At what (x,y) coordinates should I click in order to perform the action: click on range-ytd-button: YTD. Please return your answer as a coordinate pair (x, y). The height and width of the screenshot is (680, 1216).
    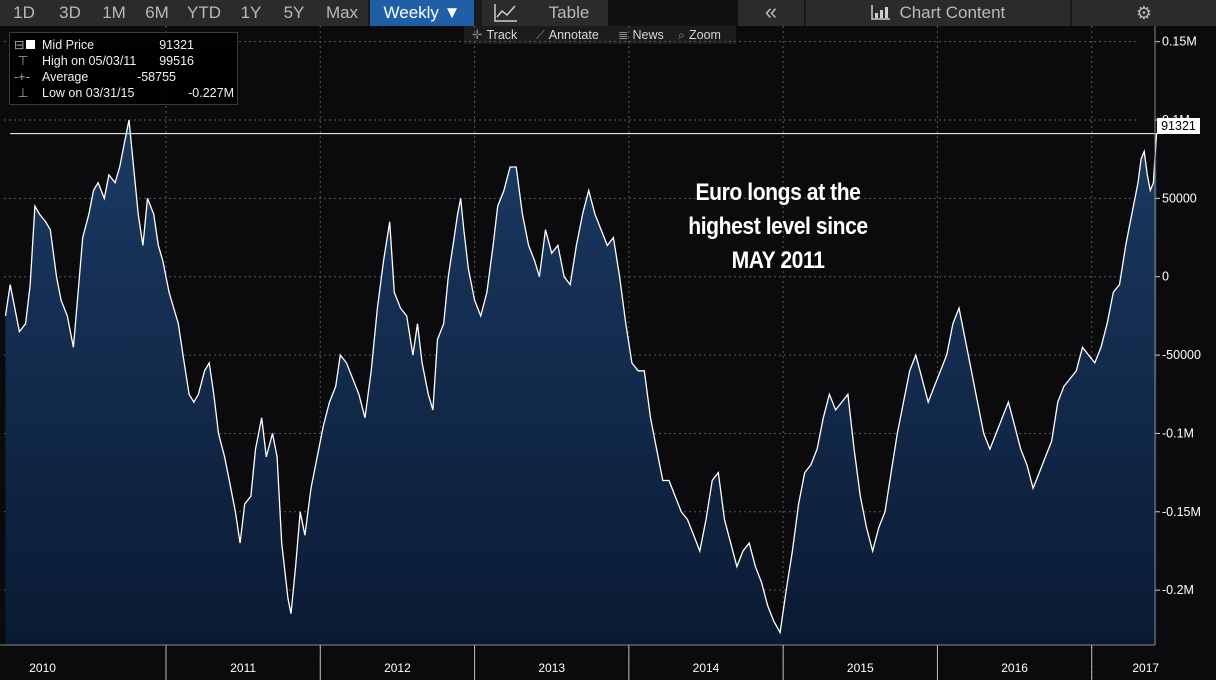
    Looking at the image, I should click on (204, 13).